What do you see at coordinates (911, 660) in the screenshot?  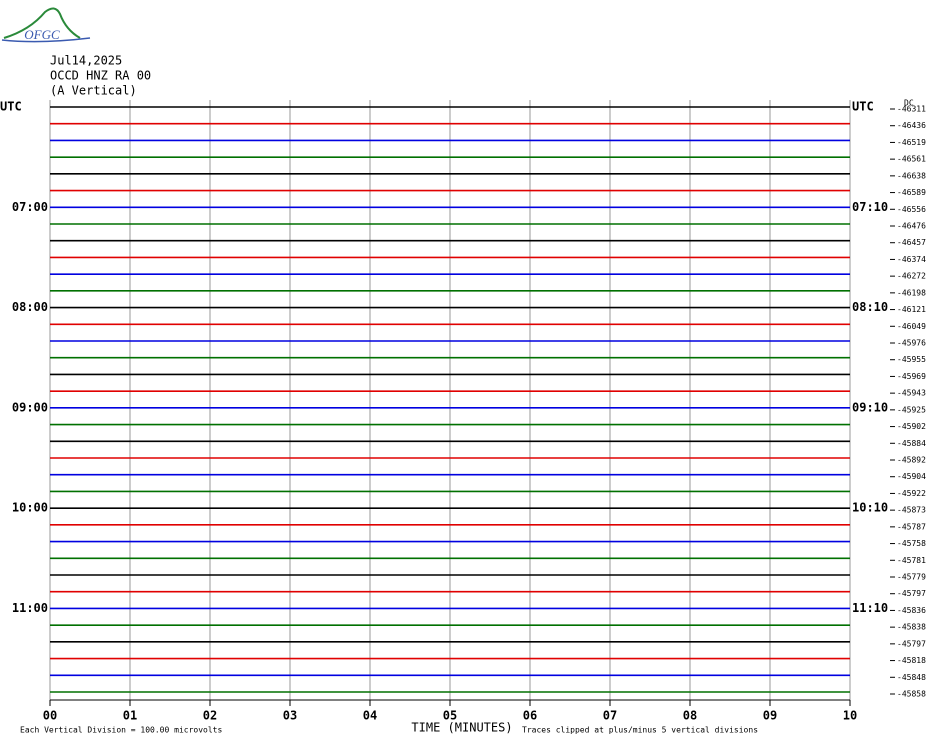 I see `dc-value: -45818` at bounding box center [911, 660].